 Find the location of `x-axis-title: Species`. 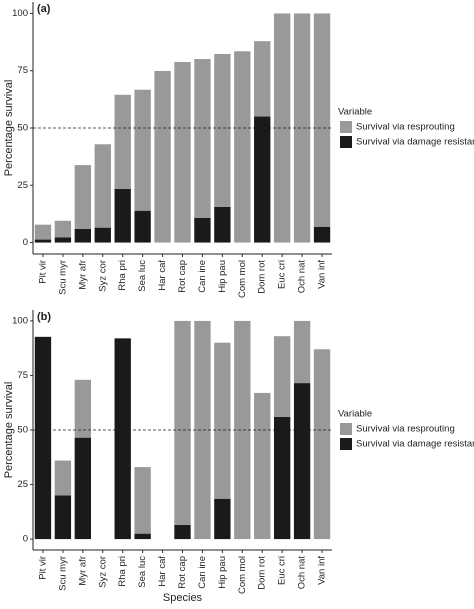

x-axis-title: Species is located at coordinates (183, 598).